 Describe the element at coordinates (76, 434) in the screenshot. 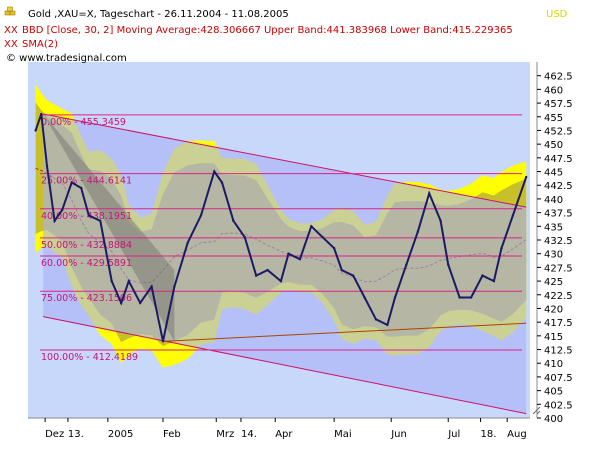

I see `x-tick-label: 13.` at that location.